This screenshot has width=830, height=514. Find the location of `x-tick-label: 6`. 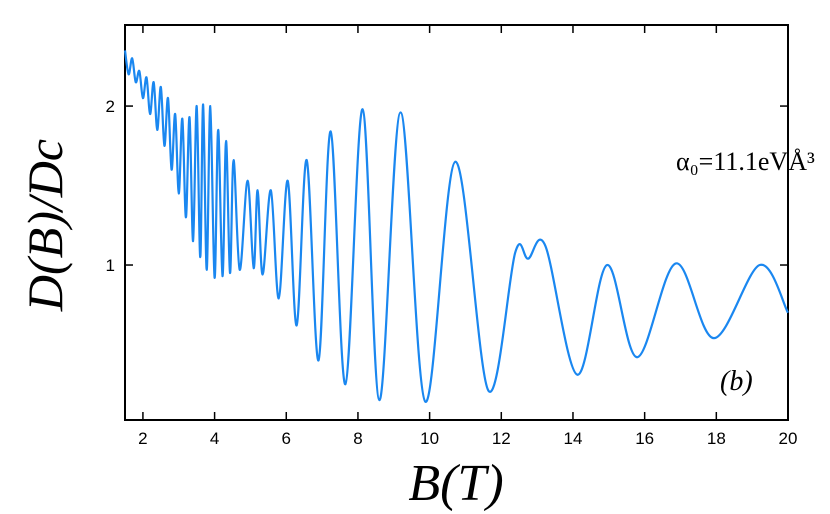

x-tick-label: 6 is located at coordinates (286, 438).